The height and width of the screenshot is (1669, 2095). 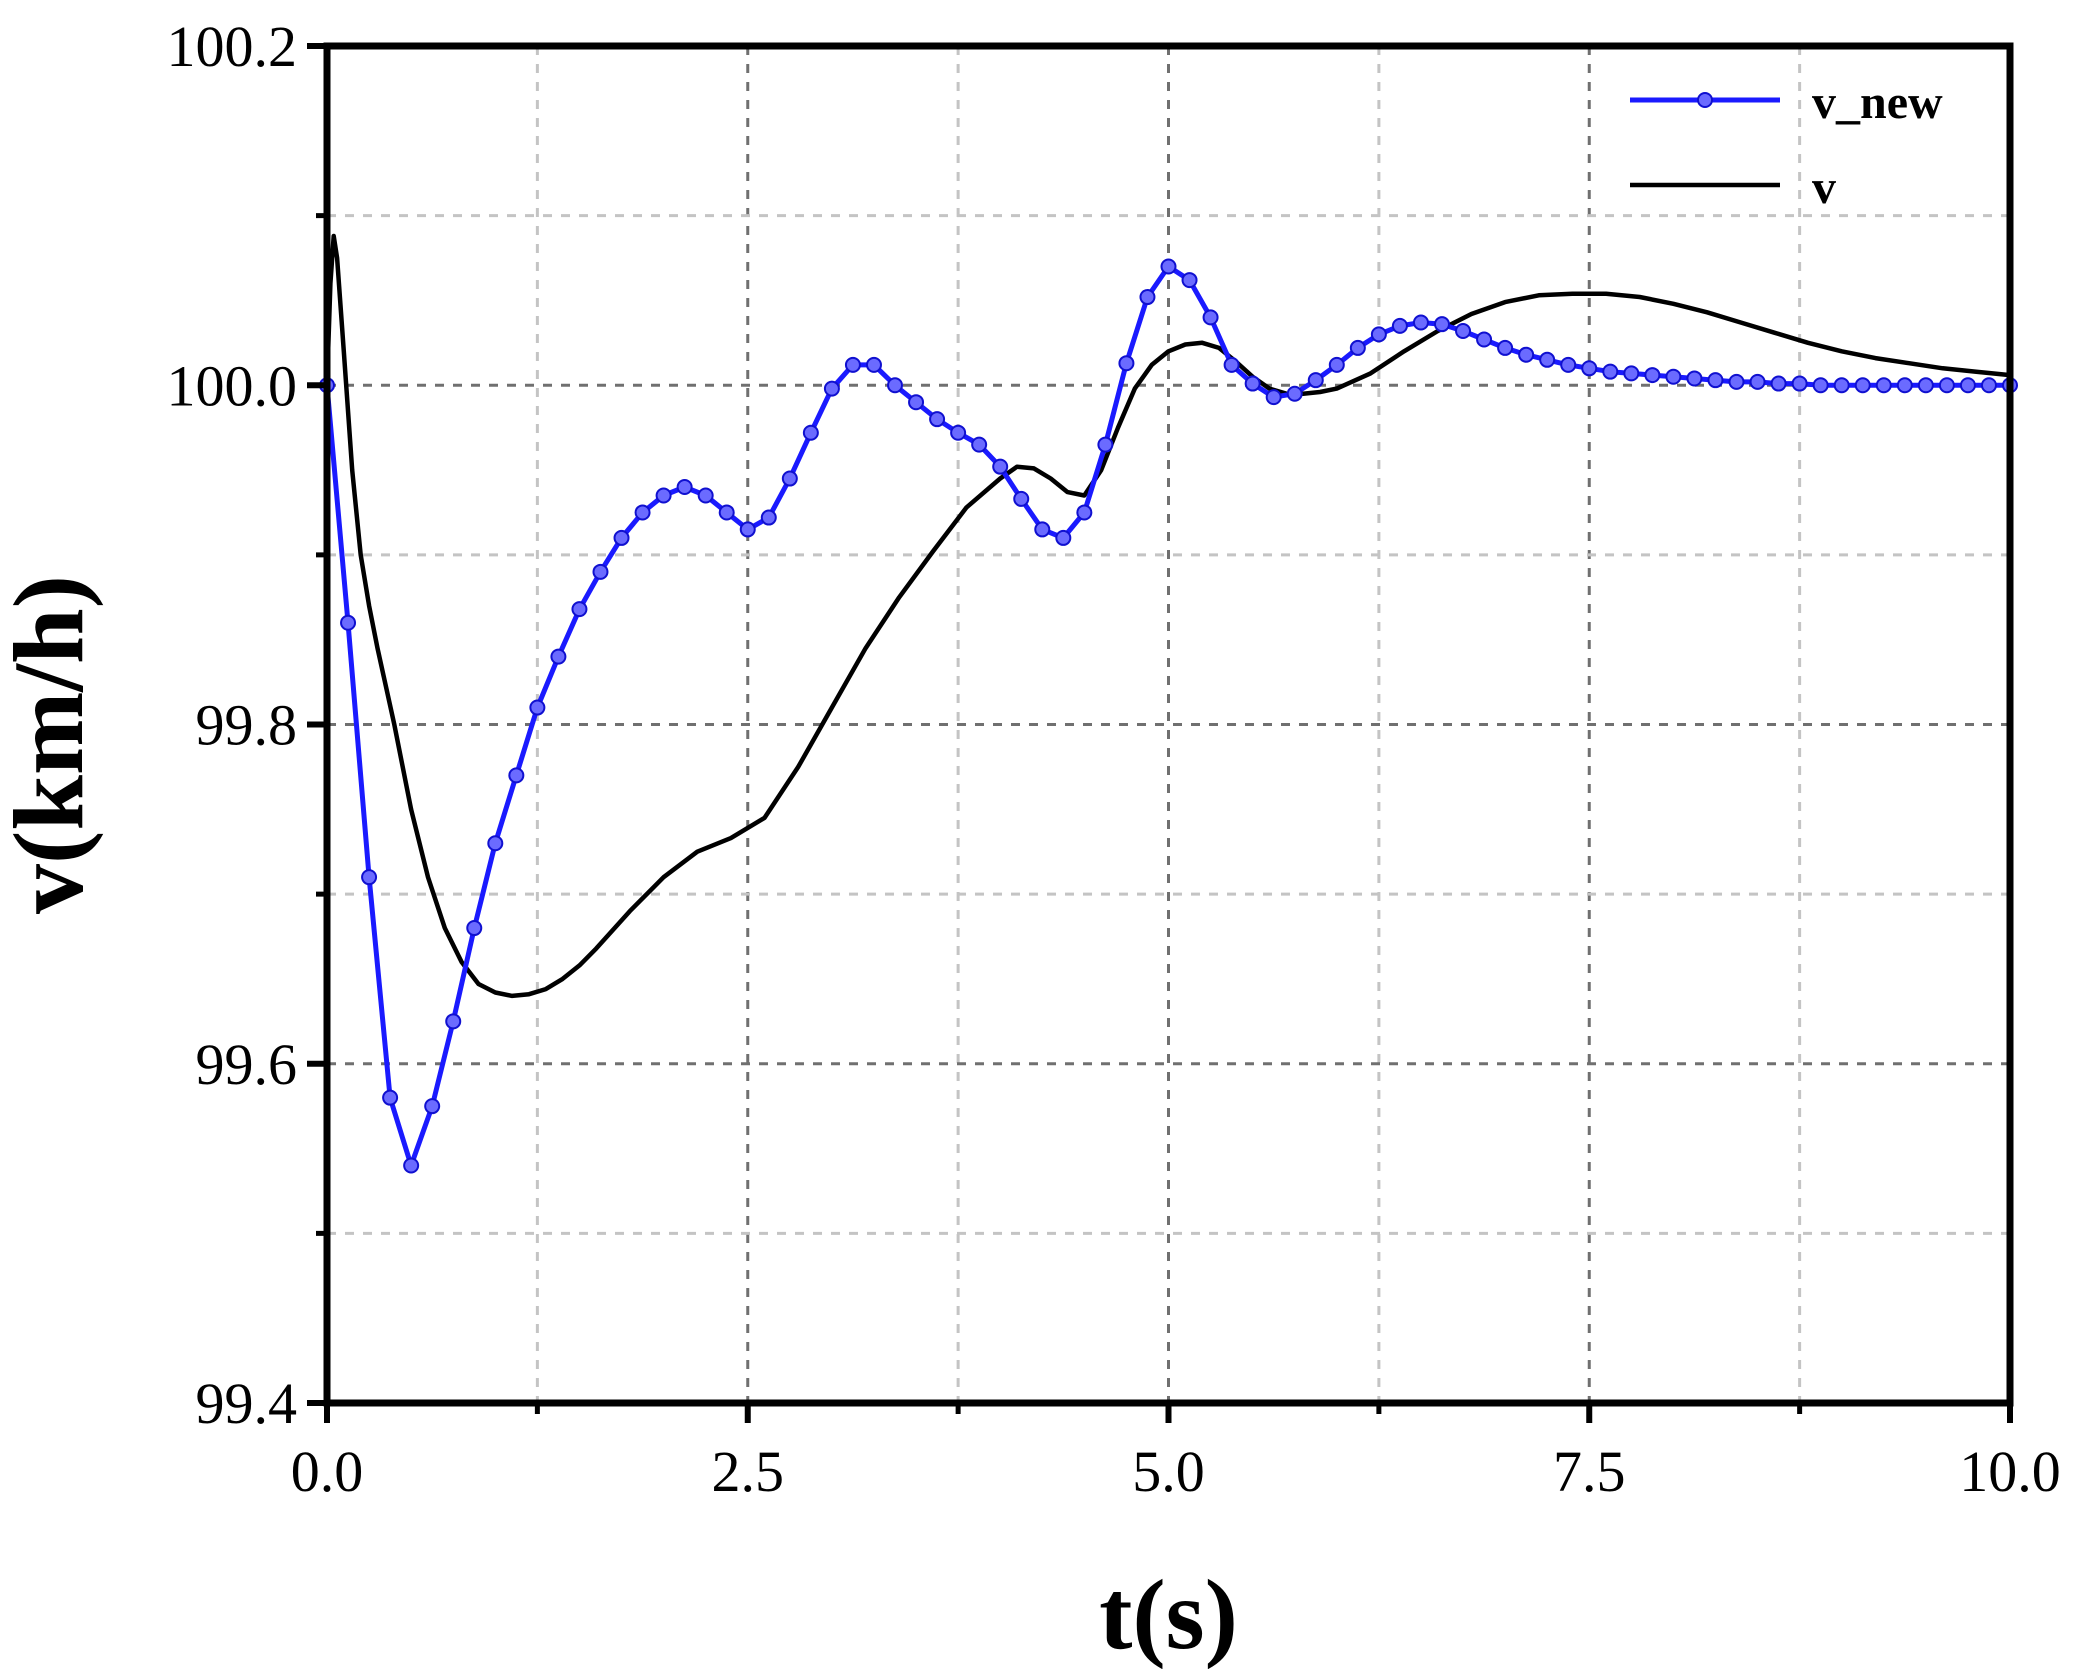 I want to click on x-tick-label: 10.0, so click(x=2010, y=1471).